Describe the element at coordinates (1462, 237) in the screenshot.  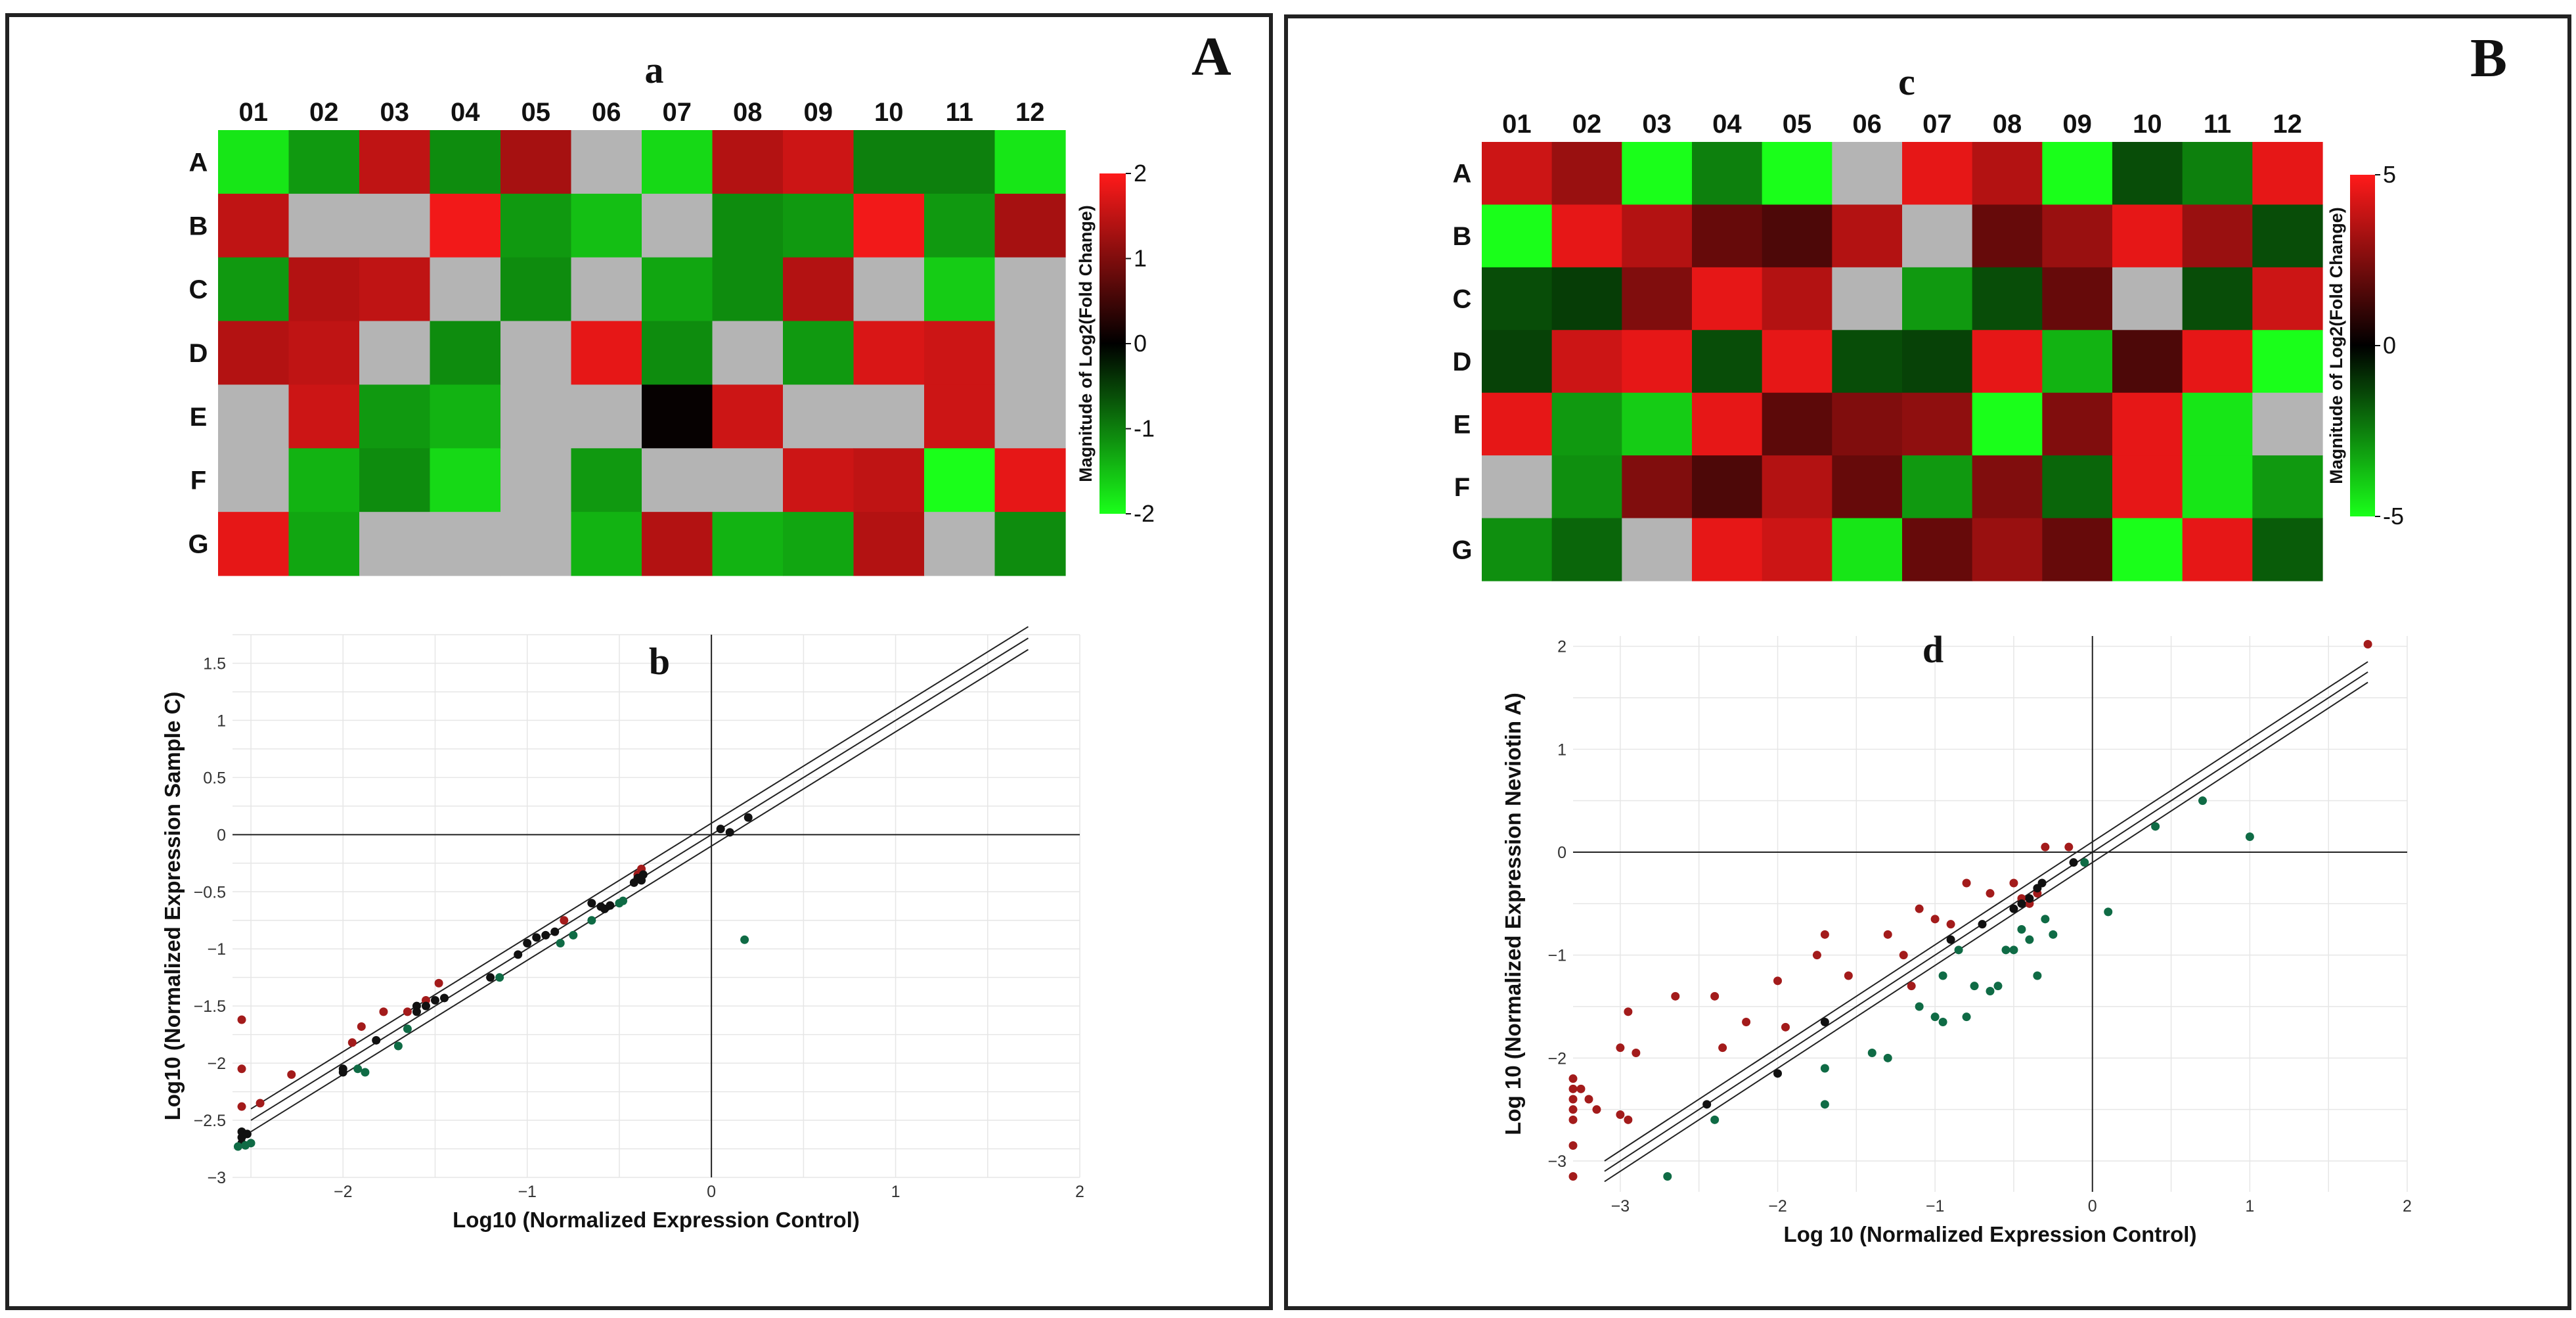
I see `row-label: B` at that location.